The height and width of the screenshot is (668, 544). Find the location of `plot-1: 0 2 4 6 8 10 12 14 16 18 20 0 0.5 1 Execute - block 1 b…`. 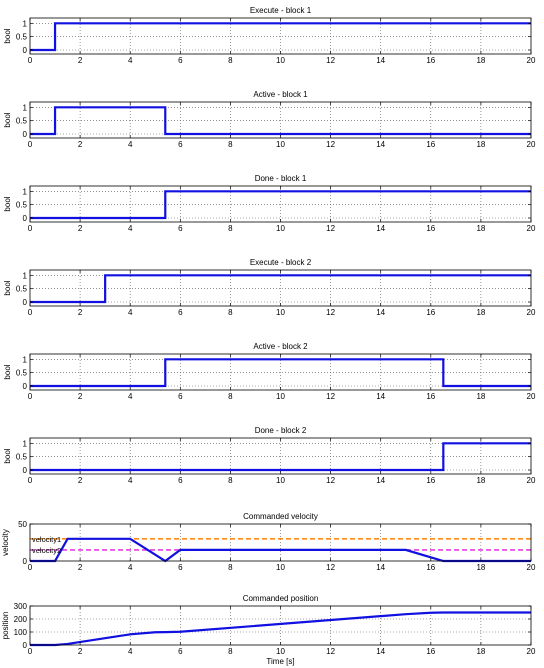

plot-1: 0 2 4 6 8 10 12 14 16 18 20 0 0.5 1 Execute - block 1 b… is located at coordinates (269, 35).